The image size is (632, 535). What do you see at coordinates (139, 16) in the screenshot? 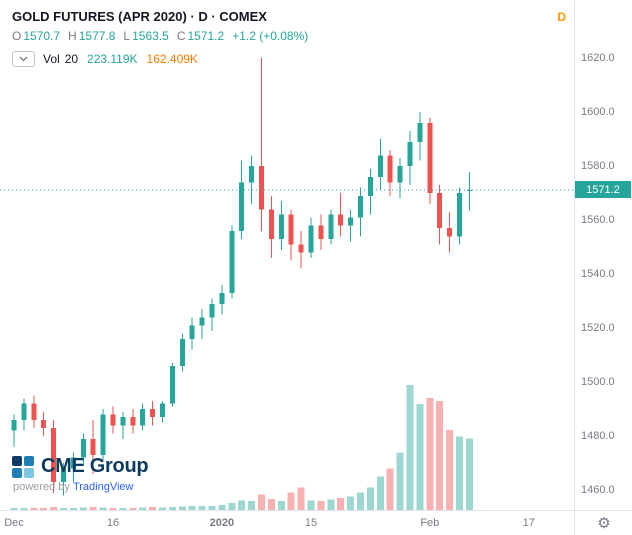
I see `symbol-title: GOLD FUTURES (APR 2020) · D · COMEX` at bounding box center [139, 16].